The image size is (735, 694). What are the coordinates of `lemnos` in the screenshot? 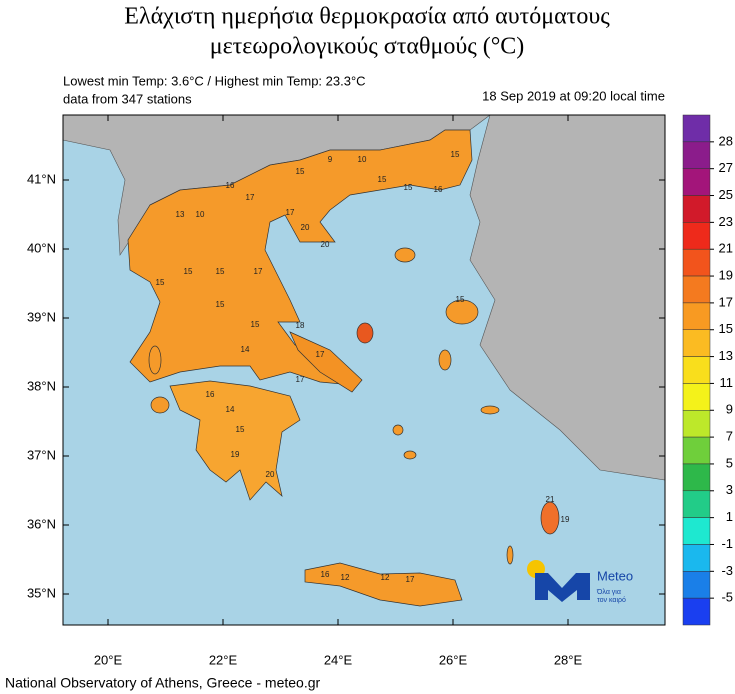 It's located at (365, 333).